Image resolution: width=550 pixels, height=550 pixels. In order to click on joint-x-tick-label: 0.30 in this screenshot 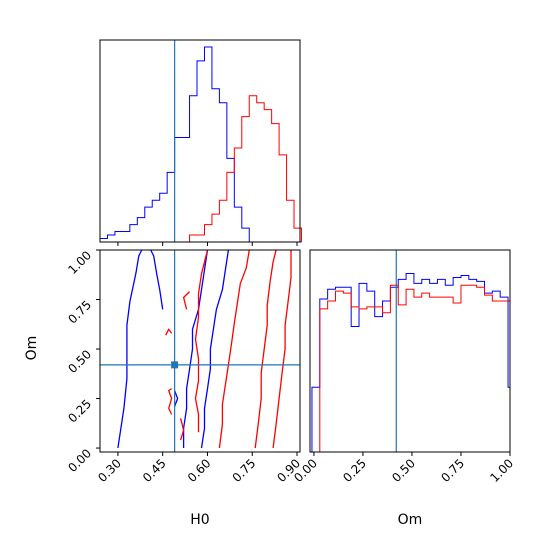, I will do `click(109, 470)`.